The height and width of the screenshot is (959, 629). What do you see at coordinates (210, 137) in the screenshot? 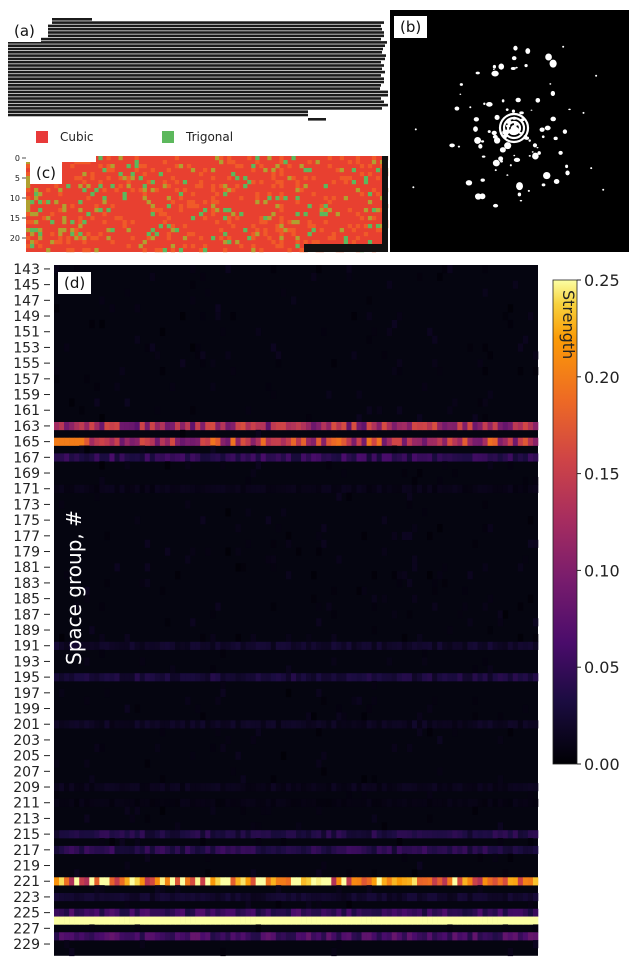
I see `legend-label-trigonal: Trigonal` at bounding box center [210, 137].